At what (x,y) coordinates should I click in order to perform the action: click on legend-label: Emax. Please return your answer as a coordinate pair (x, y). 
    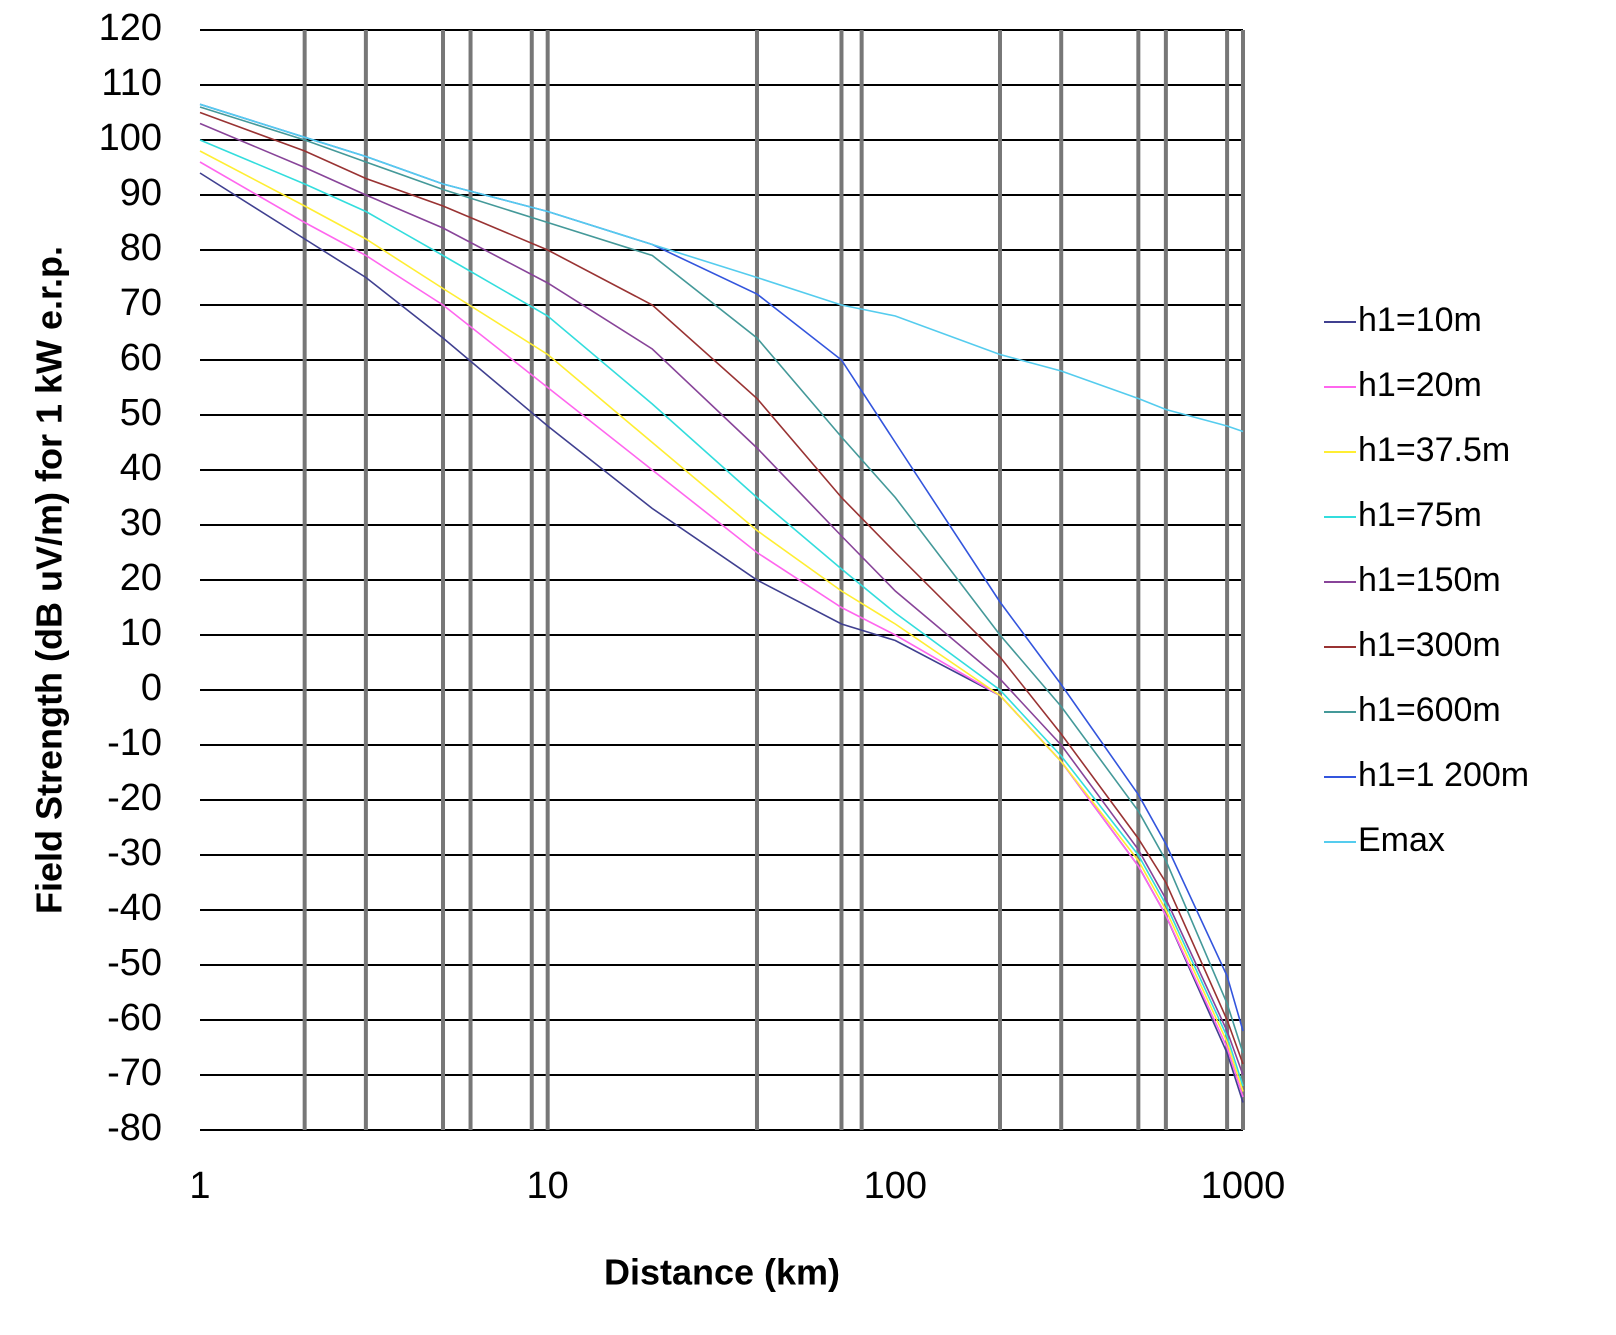
    Looking at the image, I should click on (1401, 840).